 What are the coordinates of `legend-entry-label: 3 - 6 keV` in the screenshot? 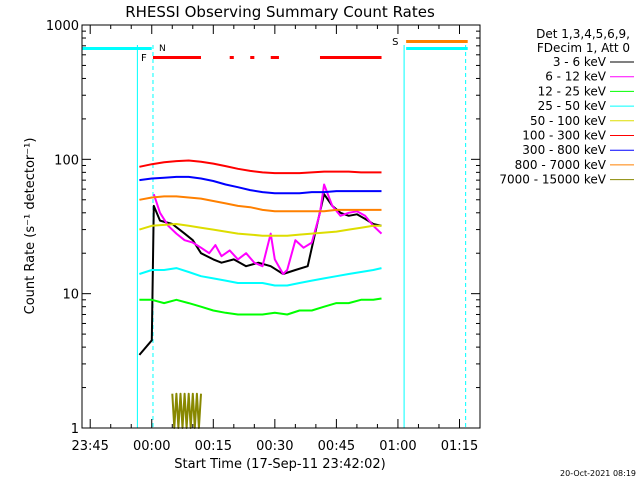 It's located at (580, 62).